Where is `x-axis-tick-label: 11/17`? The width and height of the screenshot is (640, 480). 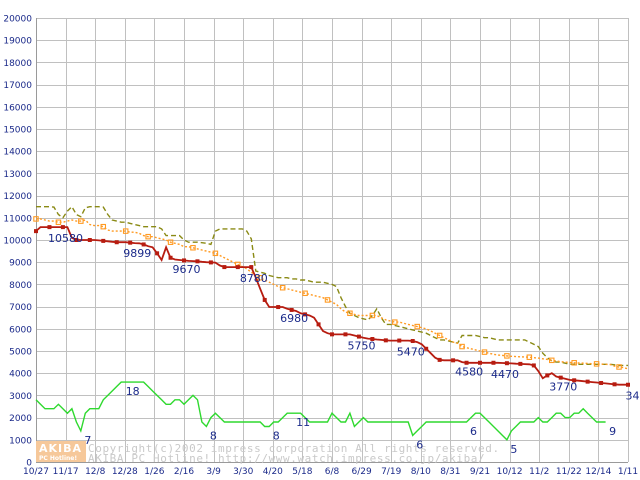 x-axis-tick-label: 11/17 is located at coordinates (66, 472).